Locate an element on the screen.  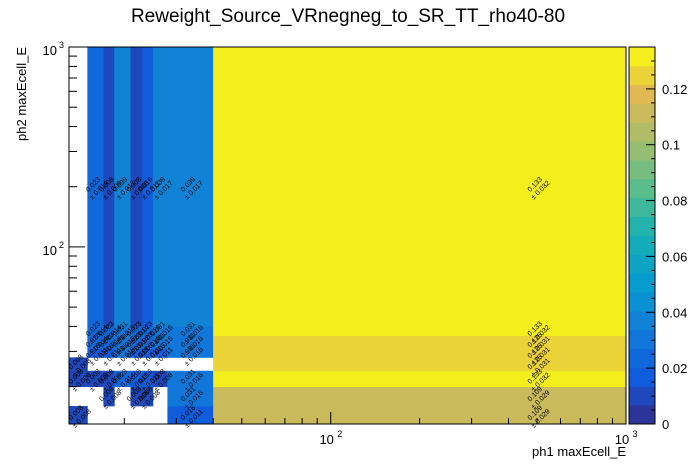
y-tick-exponent: 3 is located at coordinates (61, 45).